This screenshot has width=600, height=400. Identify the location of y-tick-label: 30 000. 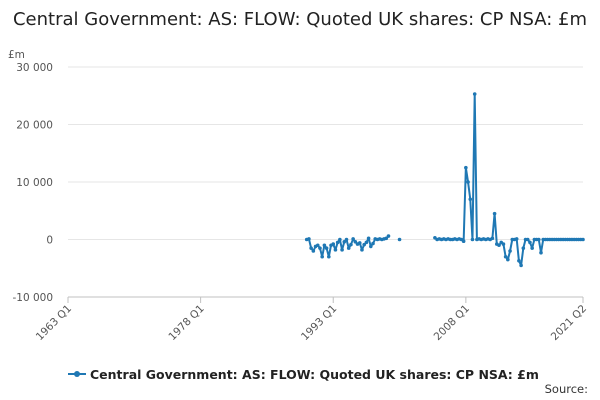
(34, 68).